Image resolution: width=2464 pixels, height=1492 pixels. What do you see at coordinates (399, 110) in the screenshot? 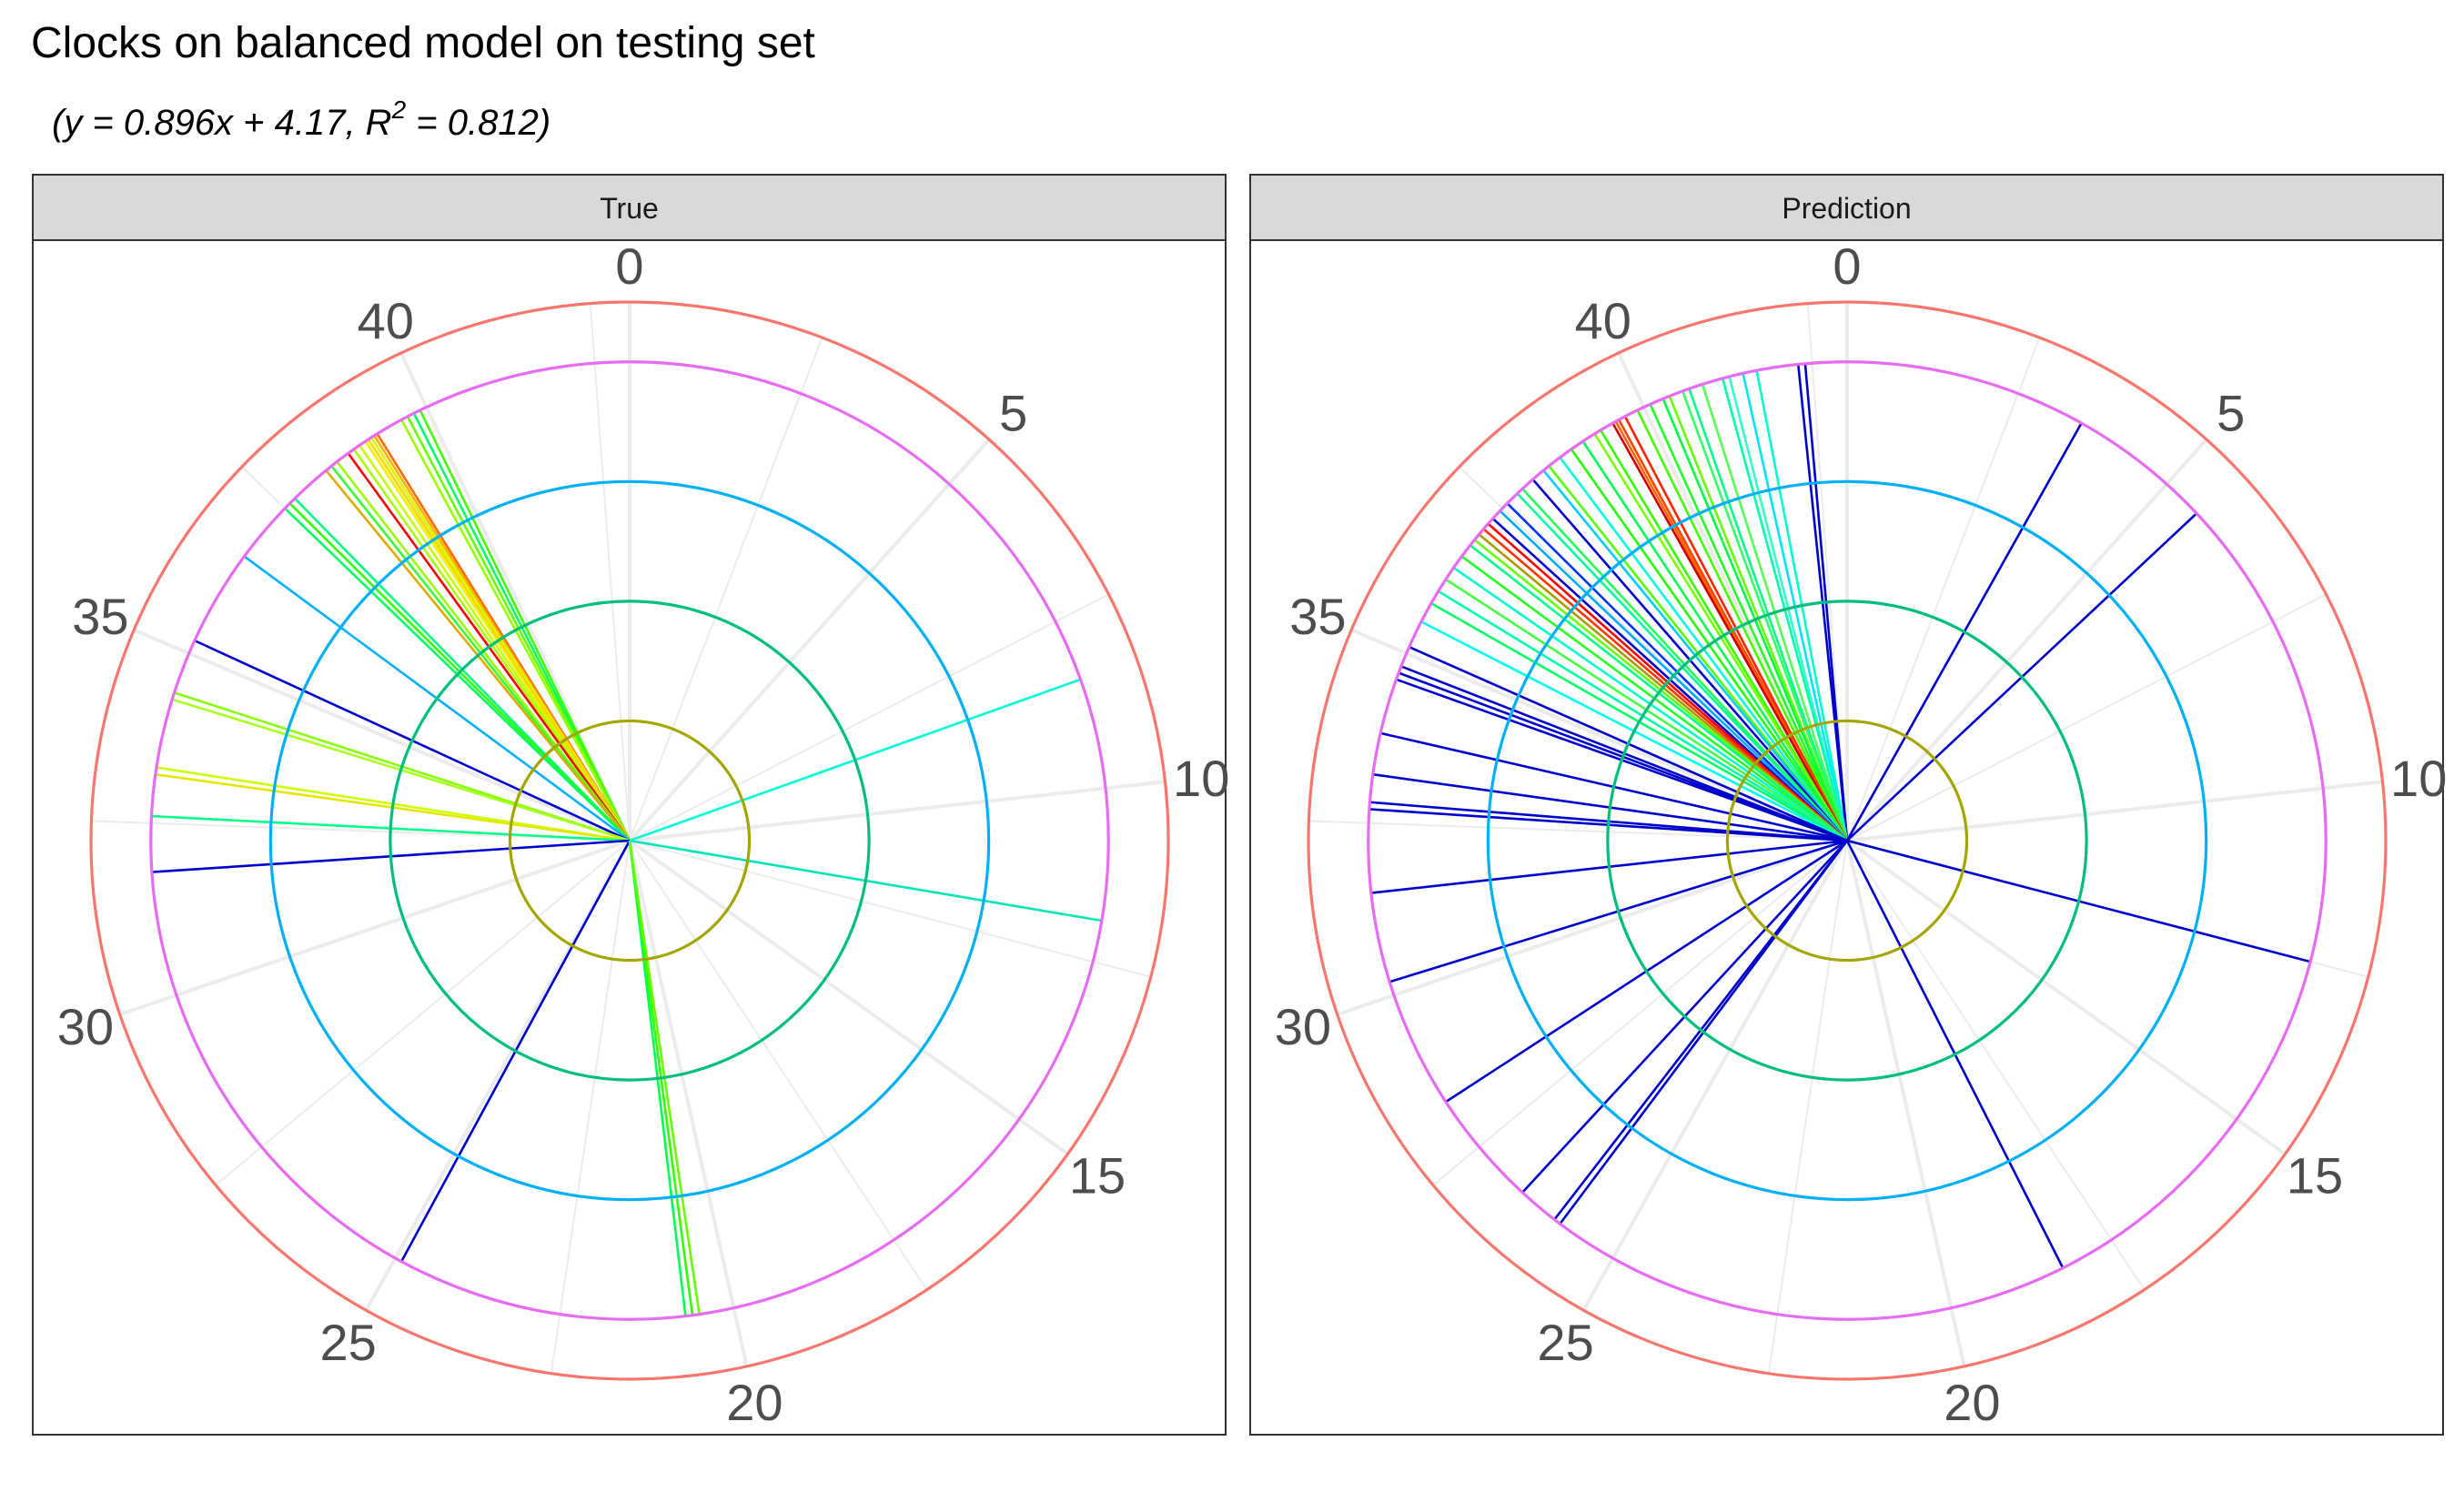
I see `subtitle-superscript: 2` at bounding box center [399, 110].